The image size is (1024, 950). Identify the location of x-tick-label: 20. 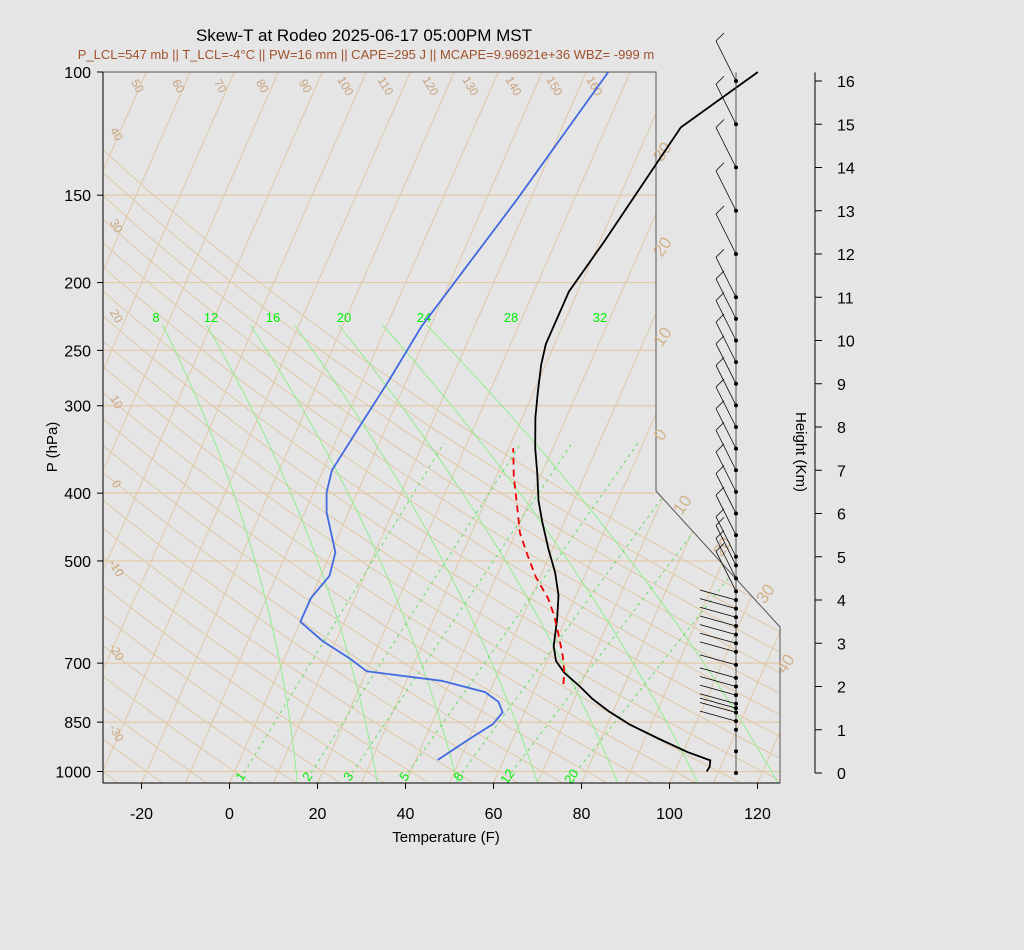
(318, 814).